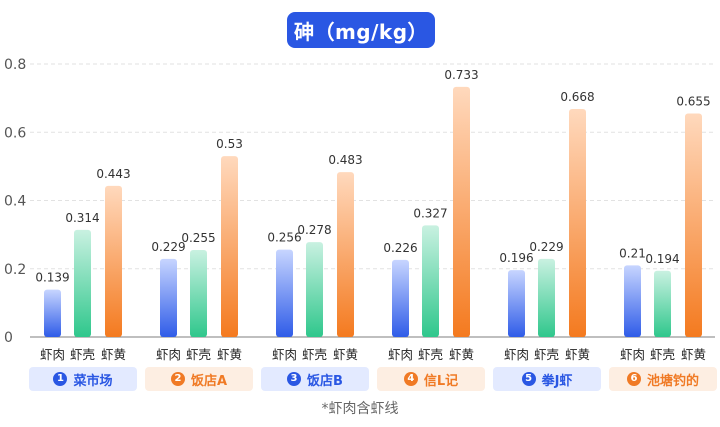  Describe the element at coordinates (284, 238) in the screenshot. I see `data-label: 0.256` at that location.